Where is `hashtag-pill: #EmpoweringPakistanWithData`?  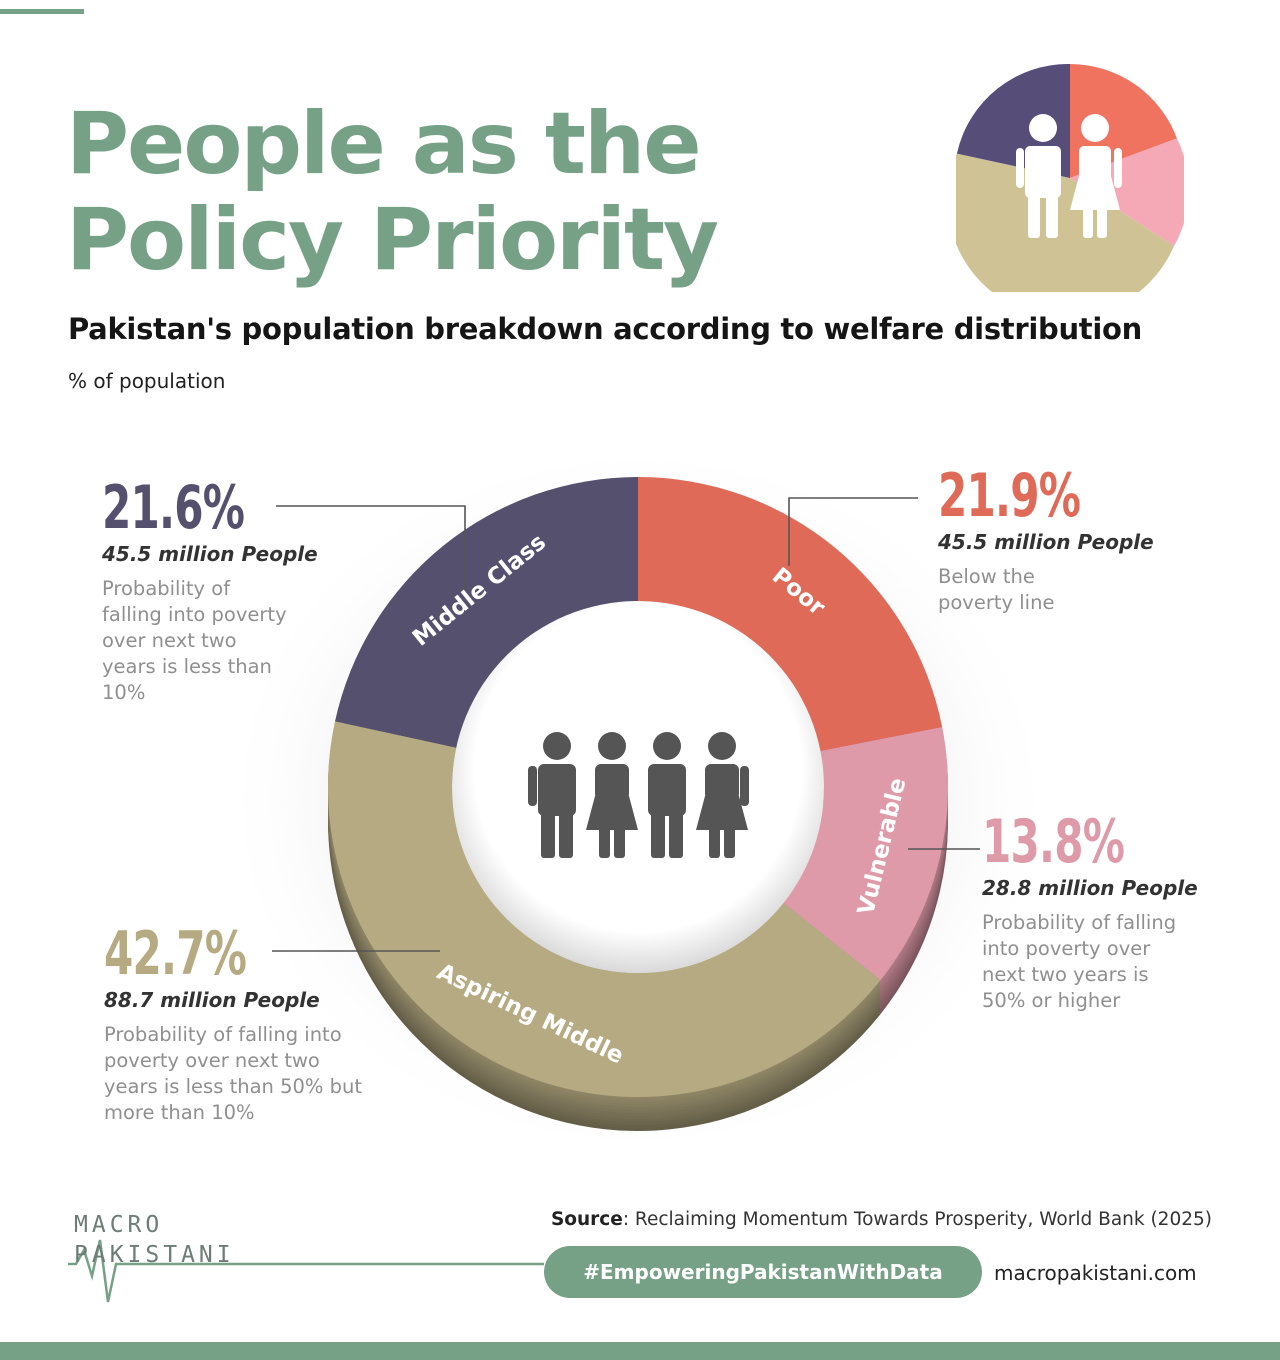 hashtag-pill: #EmpoweringPakistanWithData is located at coordinates (763, 1272).